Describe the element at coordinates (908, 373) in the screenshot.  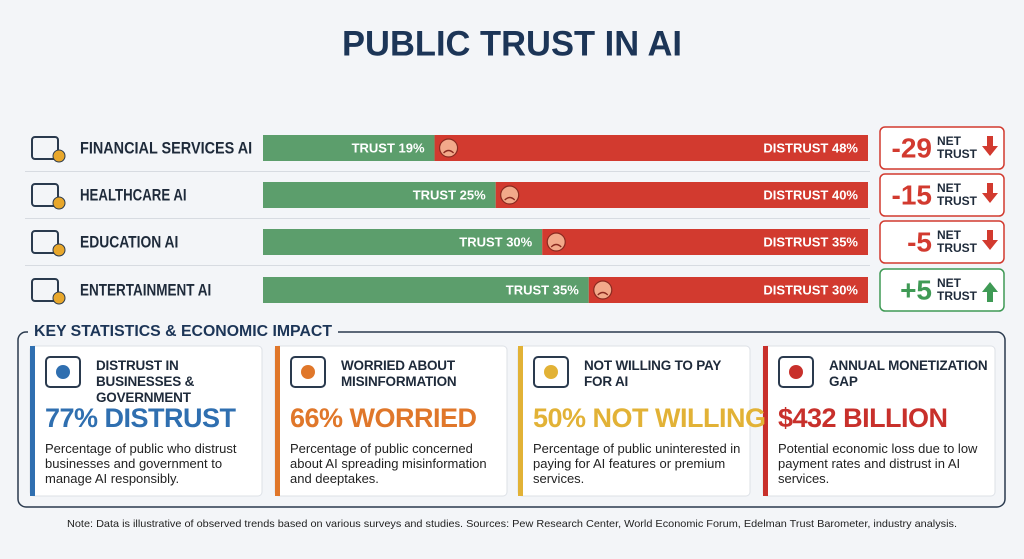
I see `stat-title: ANNUAL MONETIZATION GAP` at that location.